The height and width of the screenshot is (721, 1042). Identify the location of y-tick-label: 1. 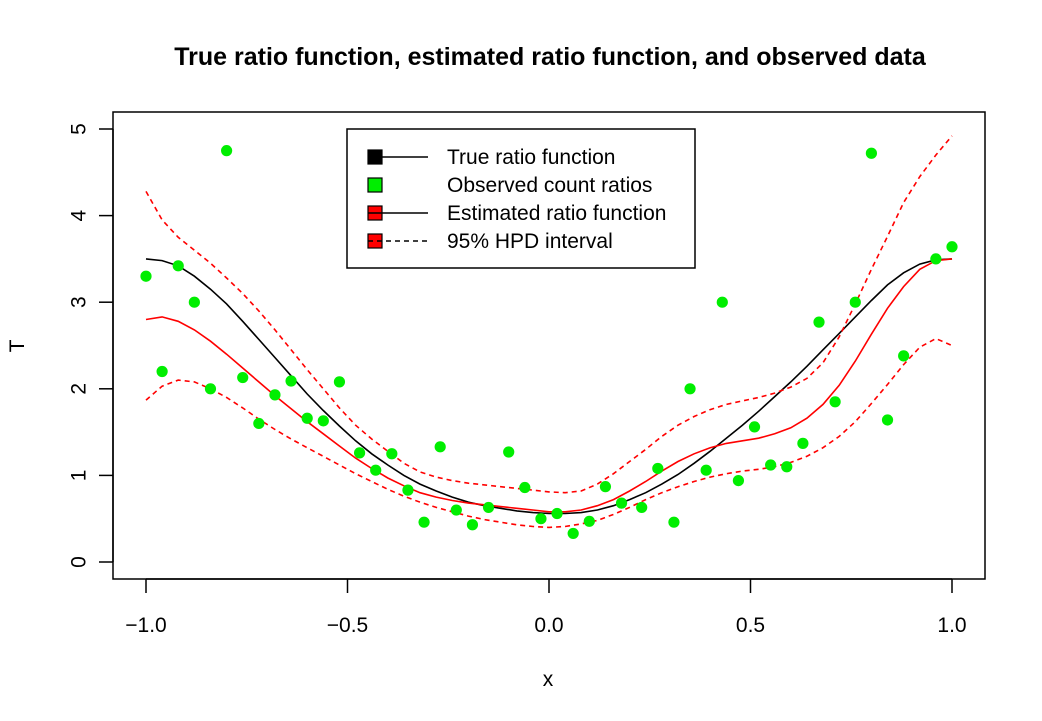
(79, 476).